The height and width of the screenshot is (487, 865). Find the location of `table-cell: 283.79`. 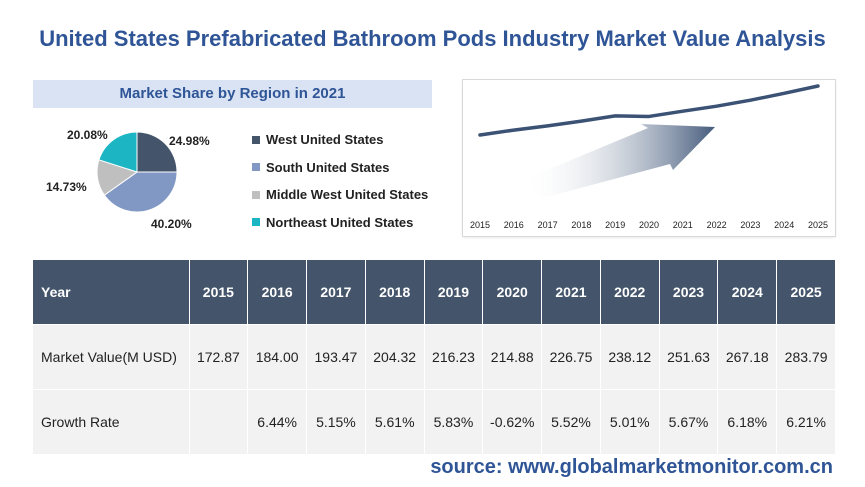

table-cell: 283.79 is located at coordinates (806, 357).